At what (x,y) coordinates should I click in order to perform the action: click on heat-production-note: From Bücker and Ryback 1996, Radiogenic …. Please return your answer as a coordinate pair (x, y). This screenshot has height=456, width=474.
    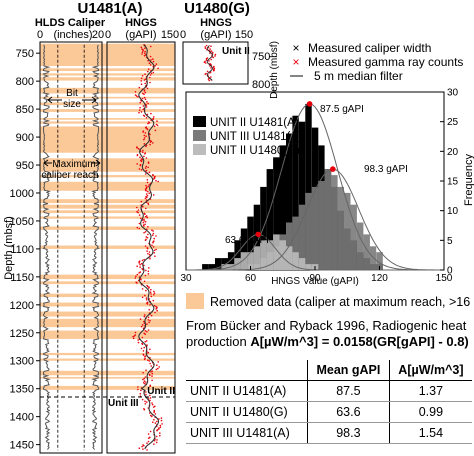
    Looking at the image, I should click on (329, 334).